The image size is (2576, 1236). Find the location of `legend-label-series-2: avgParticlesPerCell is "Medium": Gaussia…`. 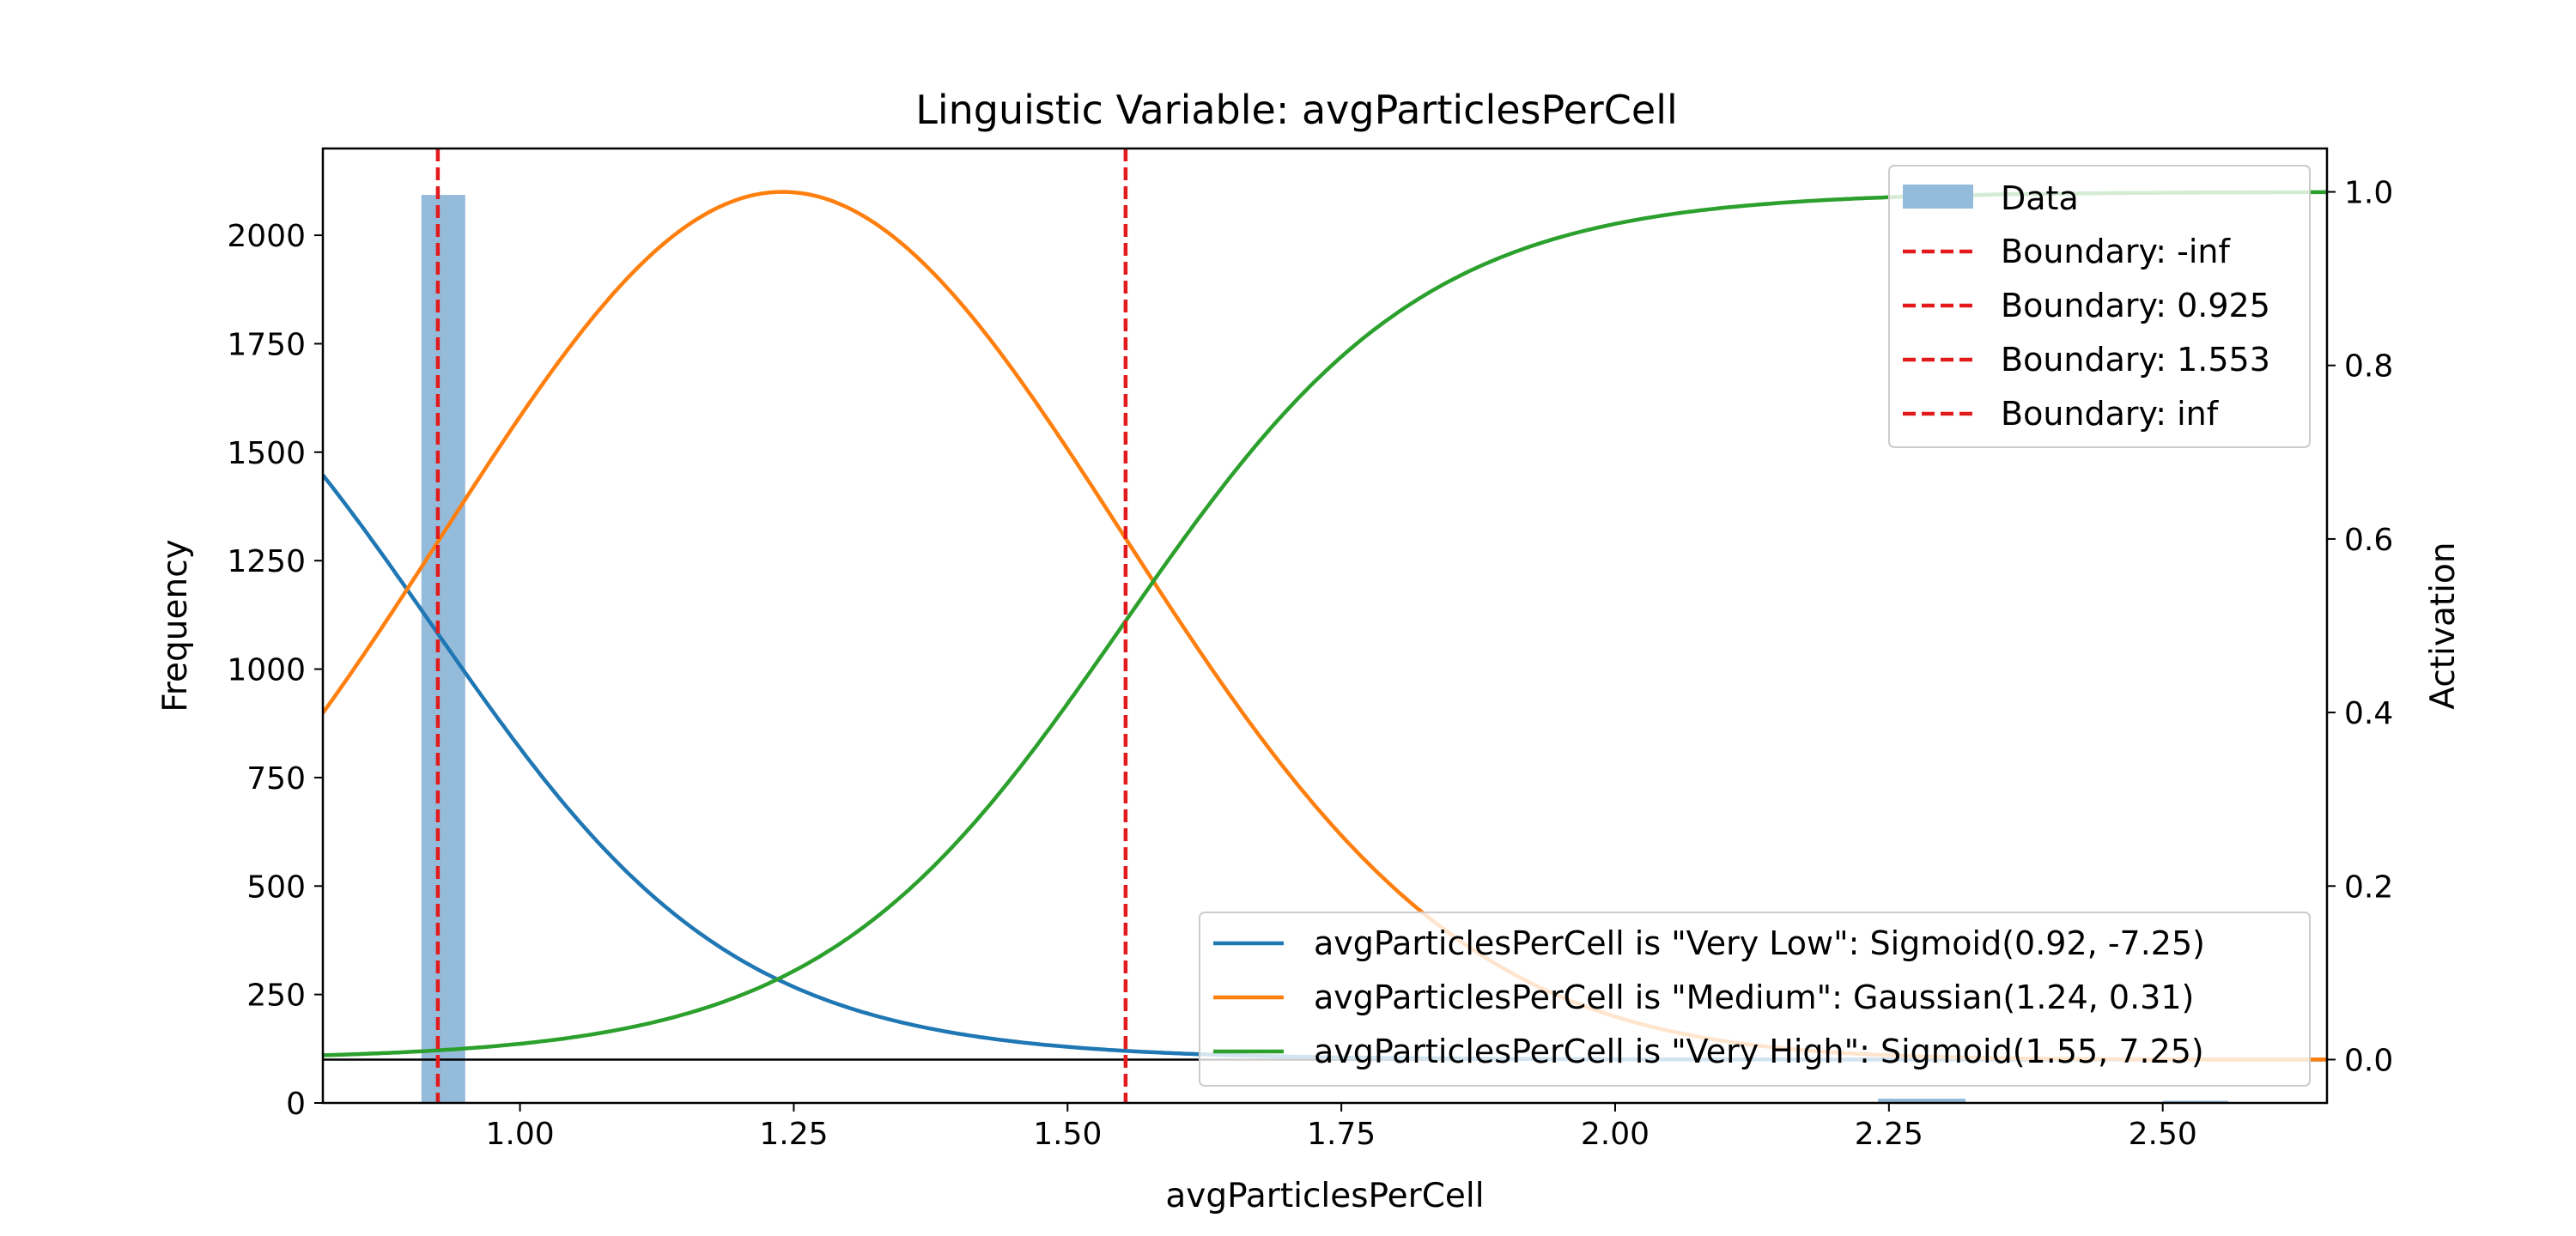

legend-label-series-2: avgParticlesPerCell is "Medium": Gaussia… is located at coordinates (1754, 997).